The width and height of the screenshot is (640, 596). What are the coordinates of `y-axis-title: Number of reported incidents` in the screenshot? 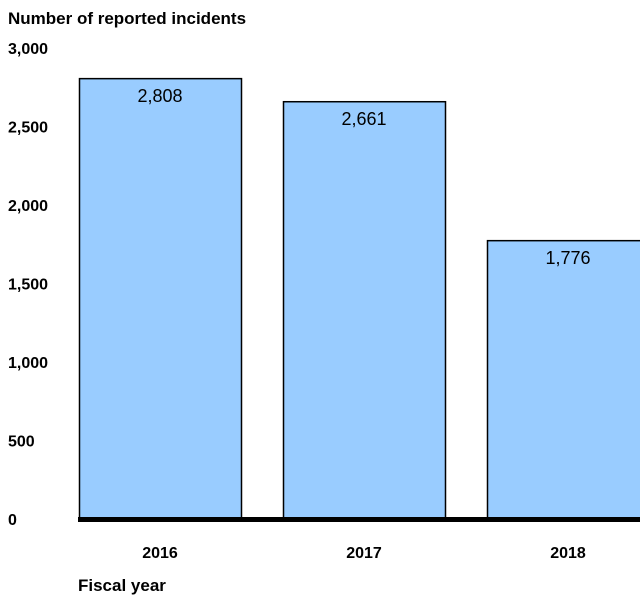 It's located at (127, 18).